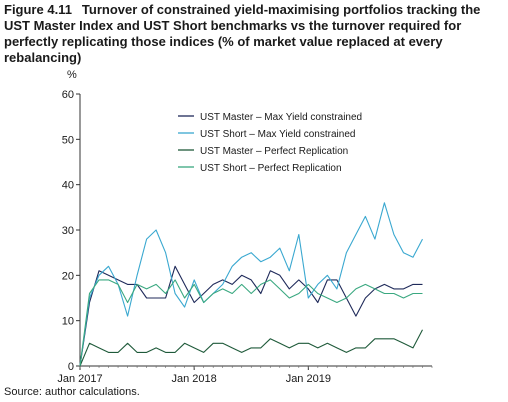 The height and width of the screenshot is (402, 508). What do you see at coordinates (68, 140) in the screenshot?
I see `y-tick-label: 50` at bounding box center [68, 140].